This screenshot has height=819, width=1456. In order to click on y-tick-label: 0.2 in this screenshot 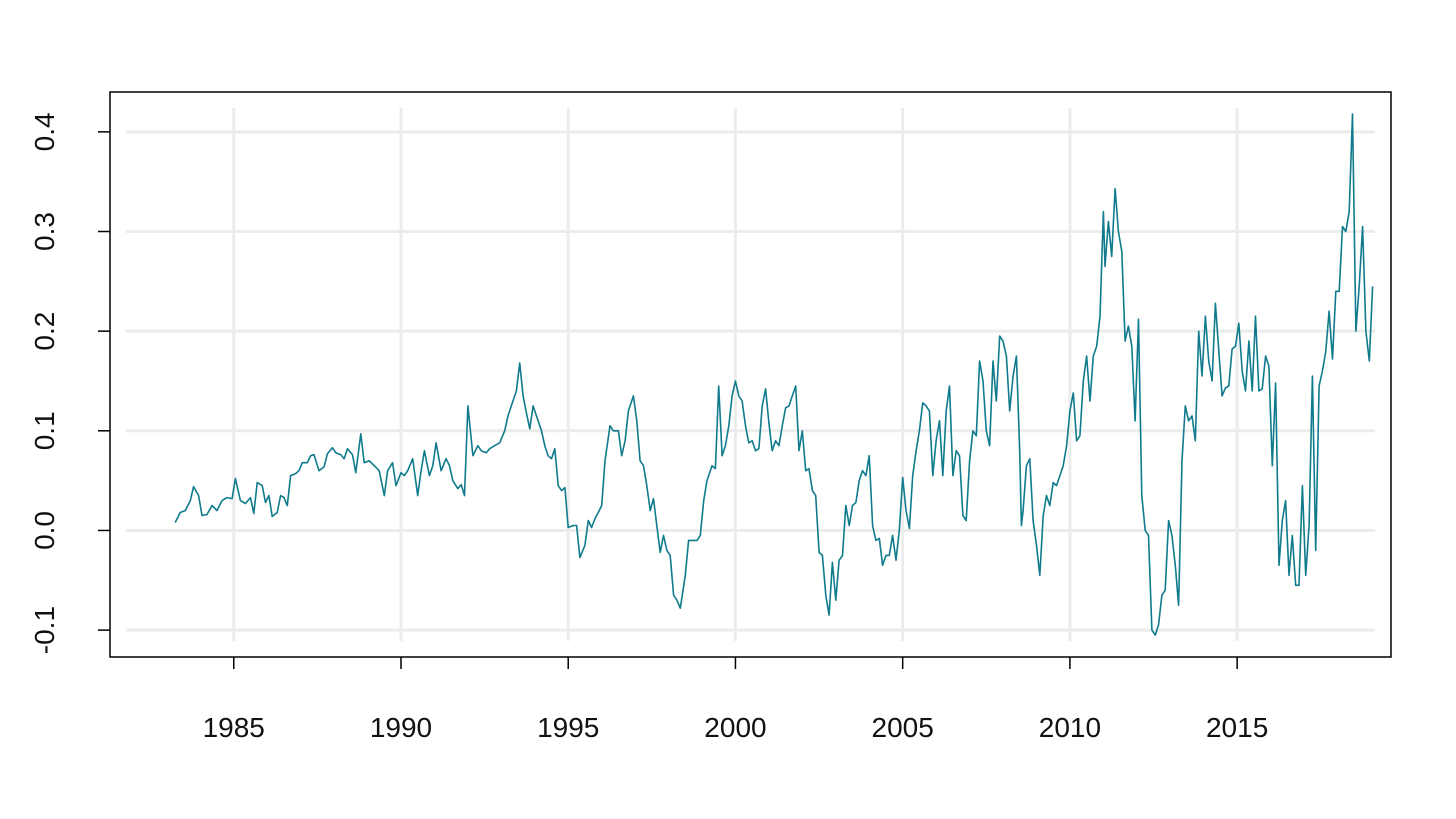, I will do `click(44, 331)`.